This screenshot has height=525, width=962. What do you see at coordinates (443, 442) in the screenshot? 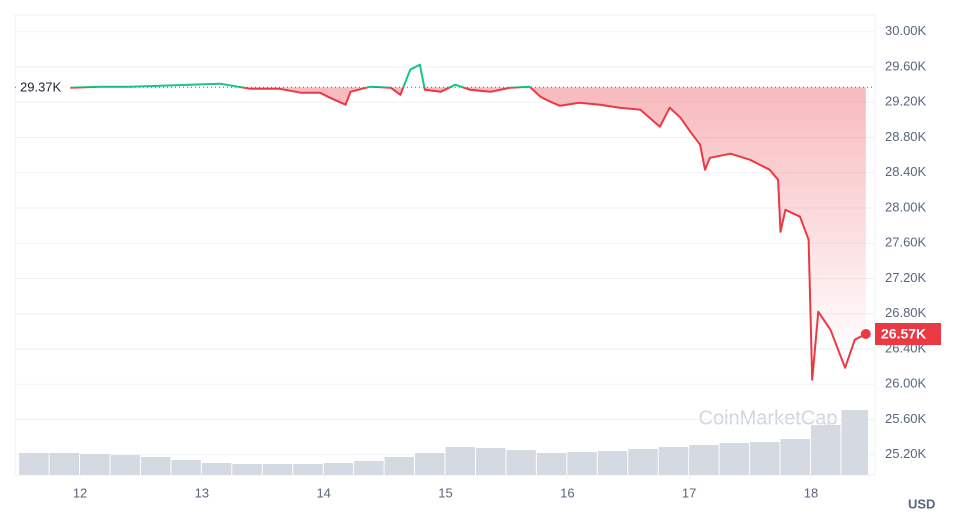
I see `volume-bars` at bounding box center [443, 442].